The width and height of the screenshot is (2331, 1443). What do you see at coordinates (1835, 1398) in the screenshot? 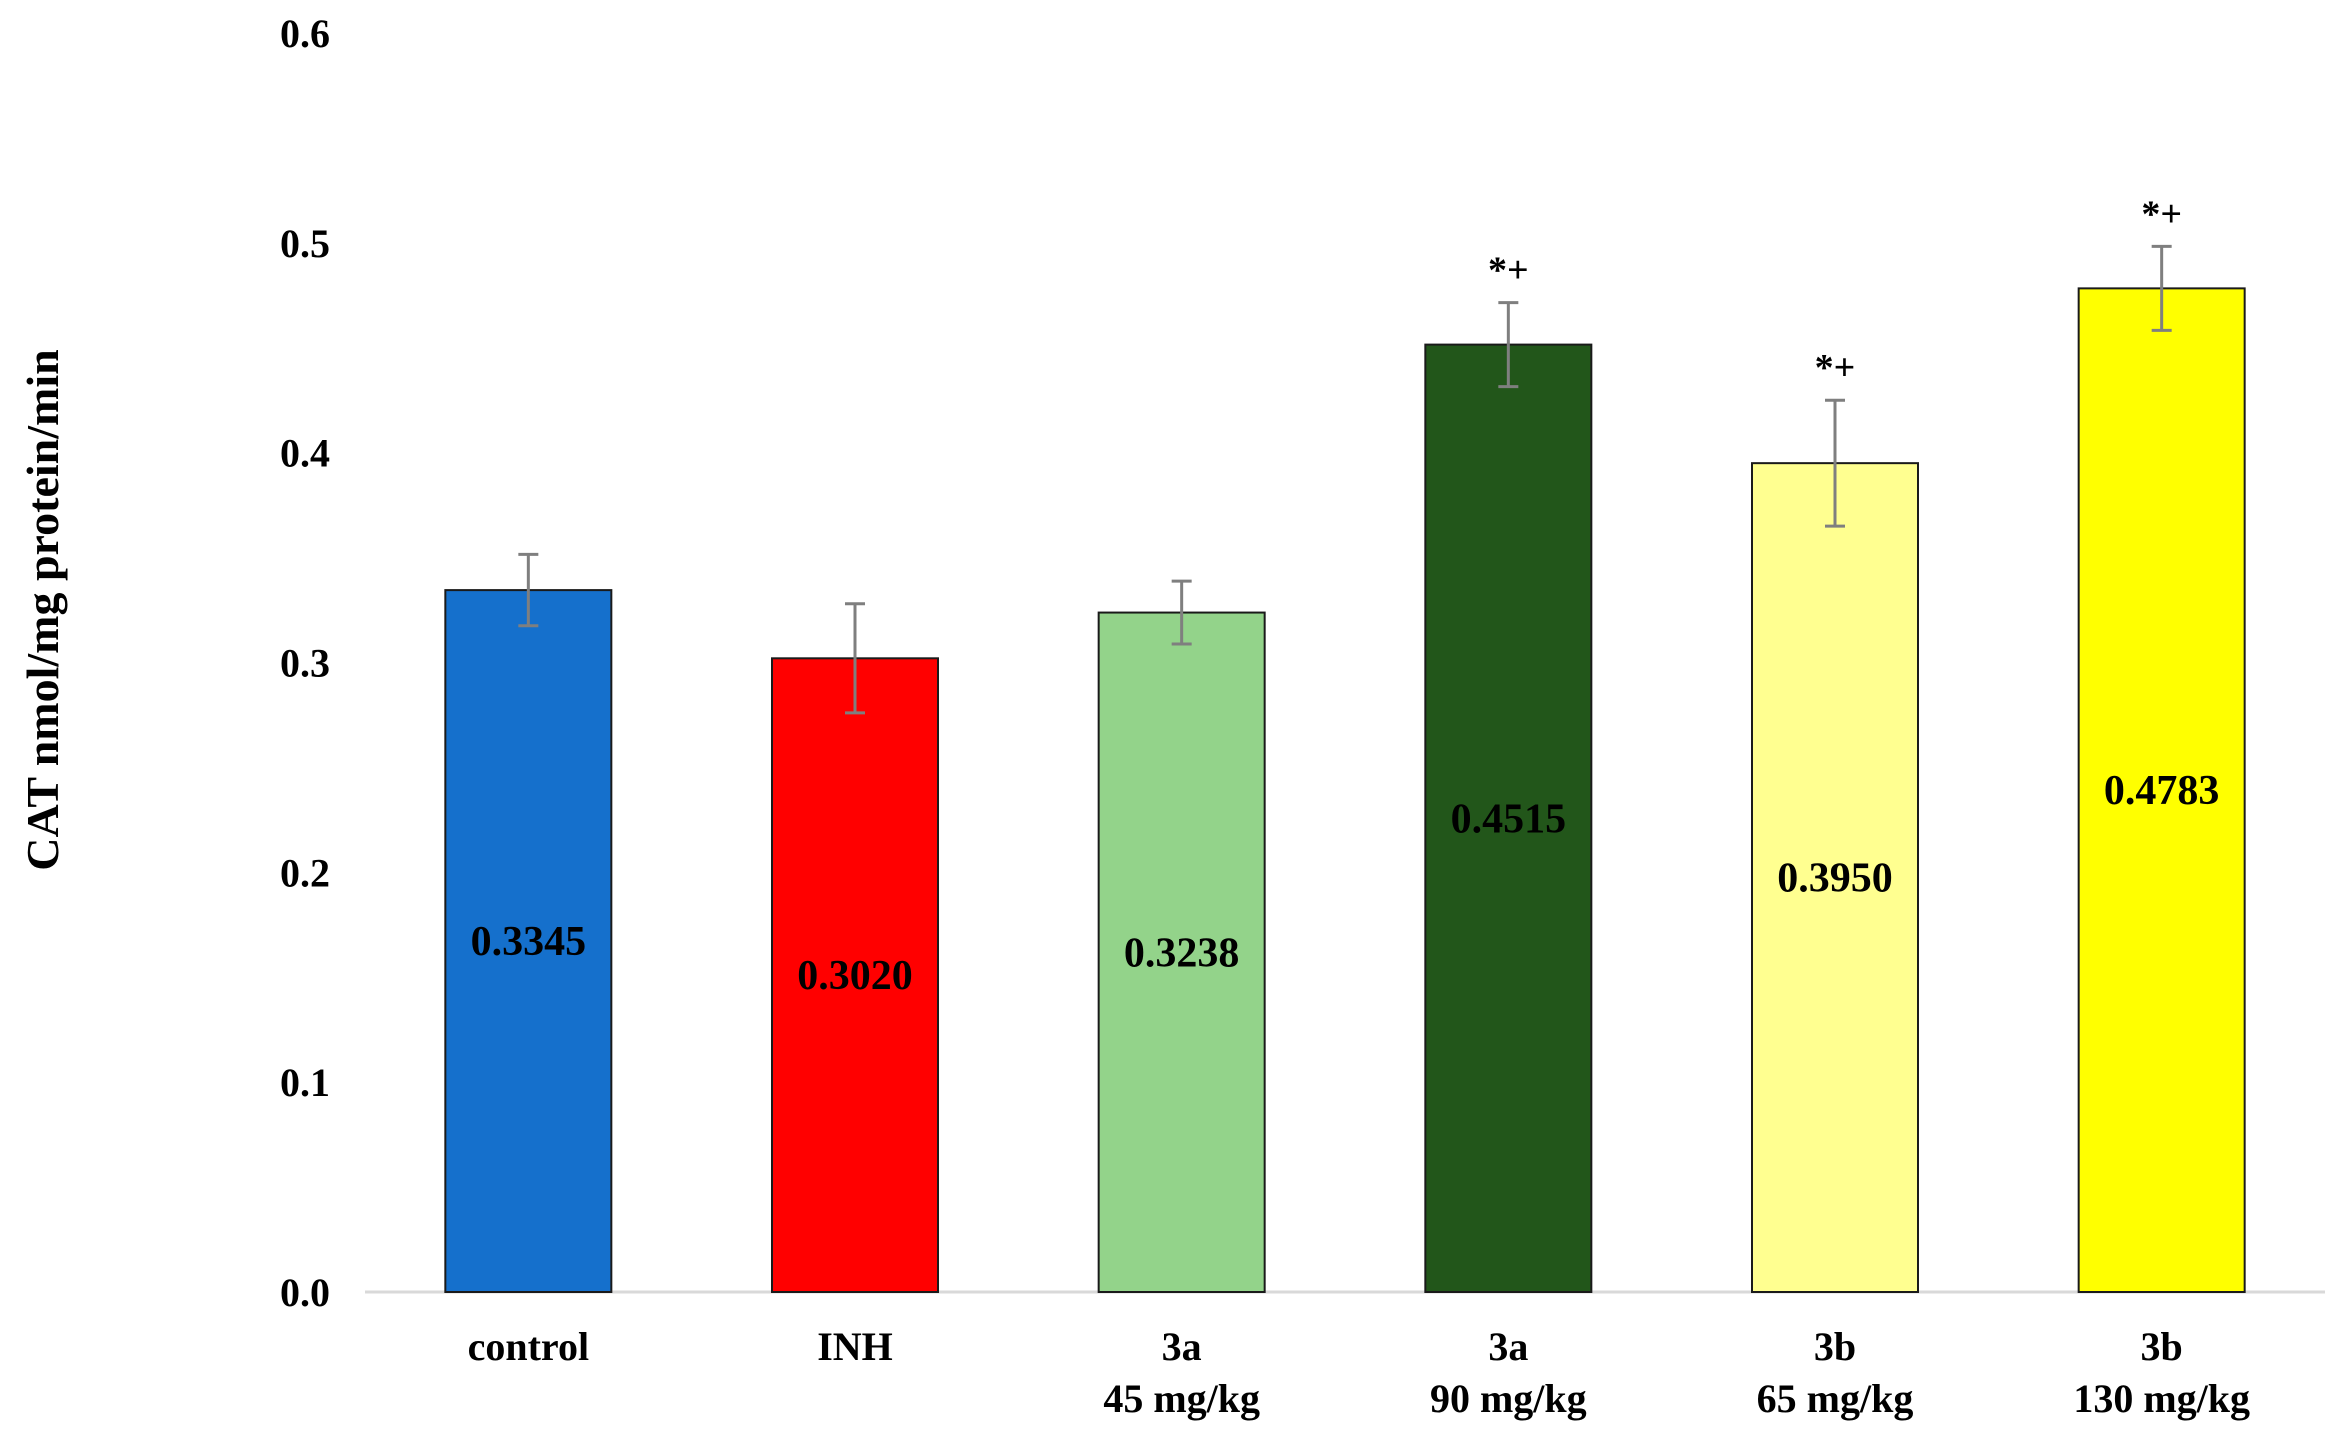
I see `x-tick-label: 65 mg/kg` at bounding box center [1835, 1398].